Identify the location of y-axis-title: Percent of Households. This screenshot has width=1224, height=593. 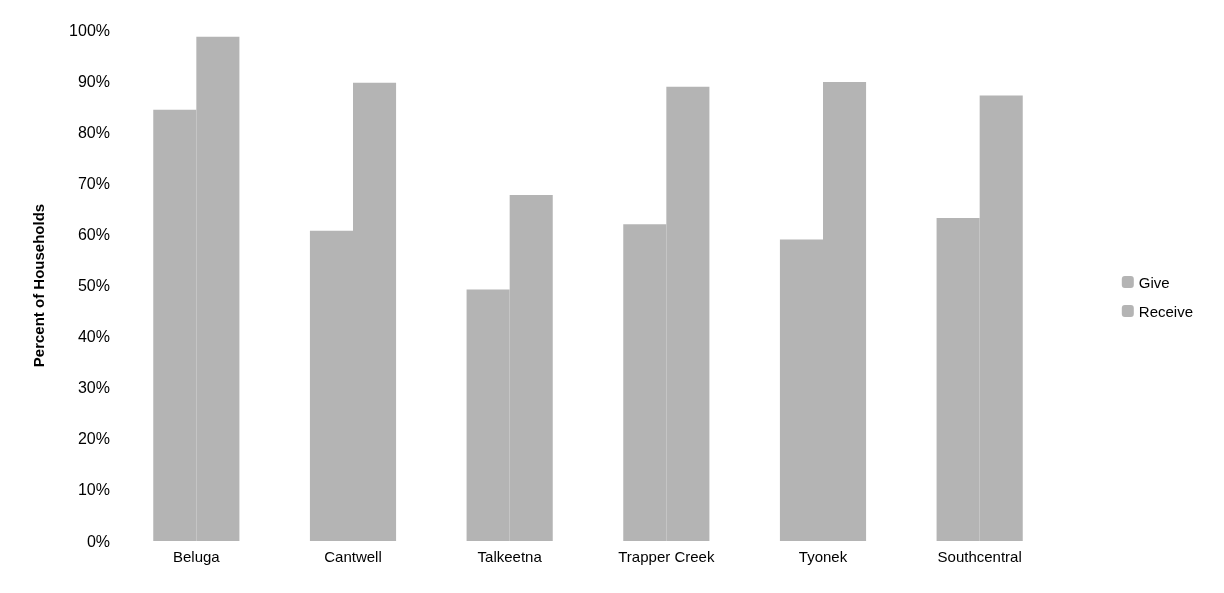
(38, 285).